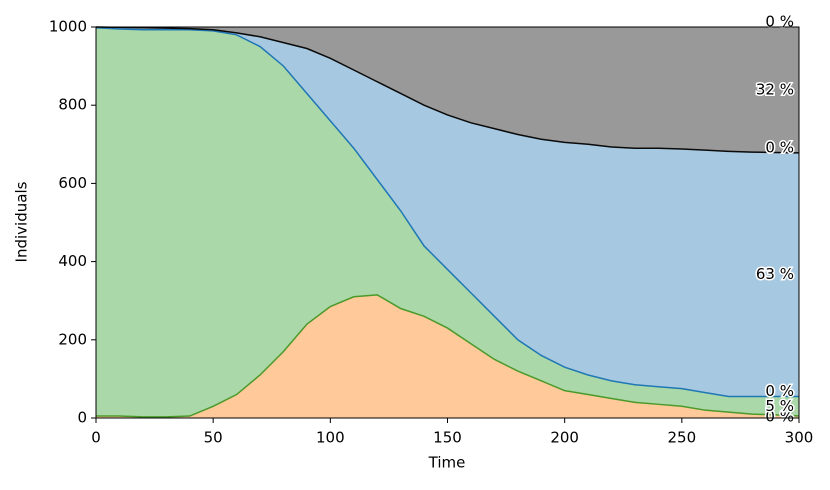  Describe the element at coordinates (564, 438) in the screenshot. I see `x-tick-label: 200` at that location.